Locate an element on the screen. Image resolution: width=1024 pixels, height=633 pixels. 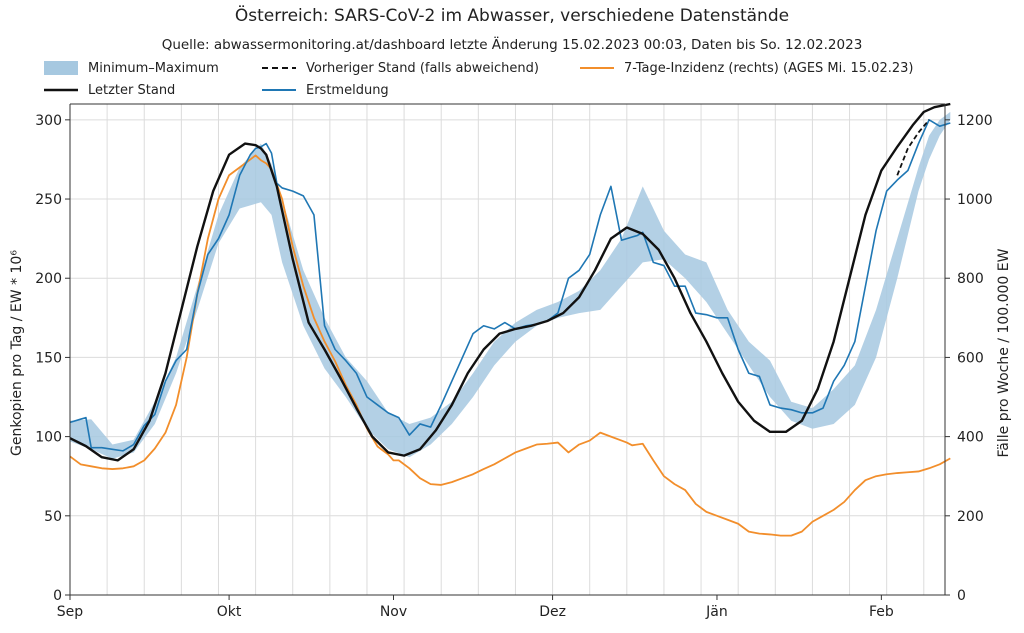
y-tick-label-left: 250 is located at coordinates (48, 200).